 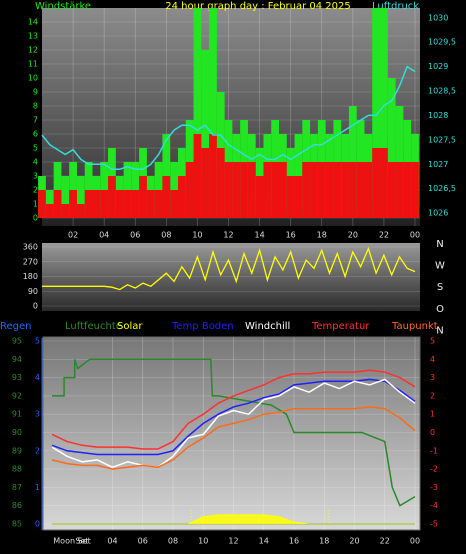 What do you see at coordinates (73, 235) in the screenshot?
I see `x-tick-label: 02` at bounding box center [73, 235].